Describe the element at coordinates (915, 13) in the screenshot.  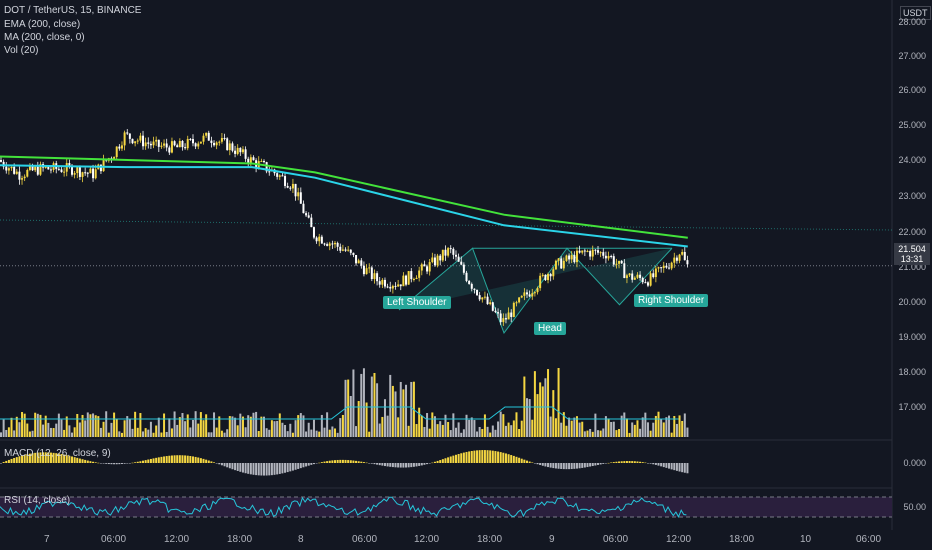
I see `currency-label: USDT` at that location.